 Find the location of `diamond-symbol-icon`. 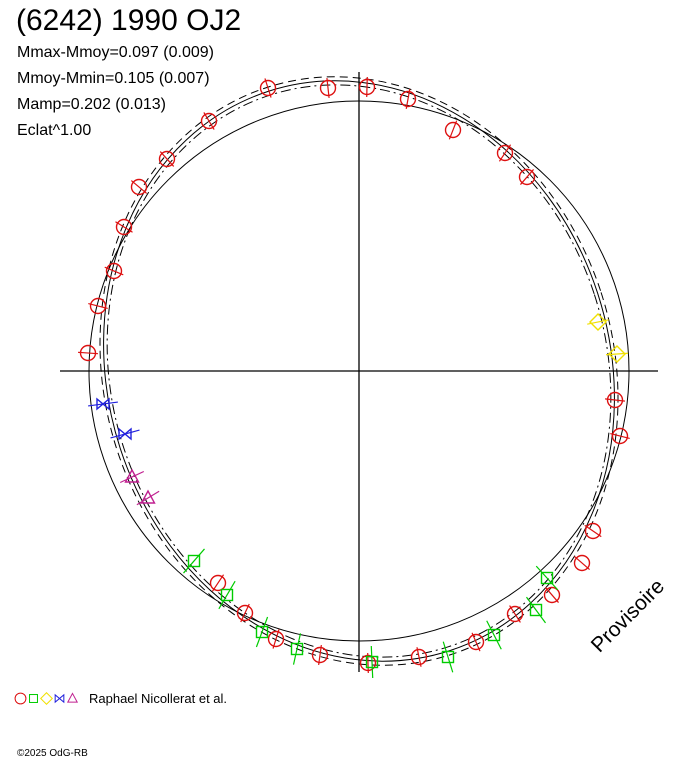

diamond-symbol-icon is located at coordinates (46, 698).